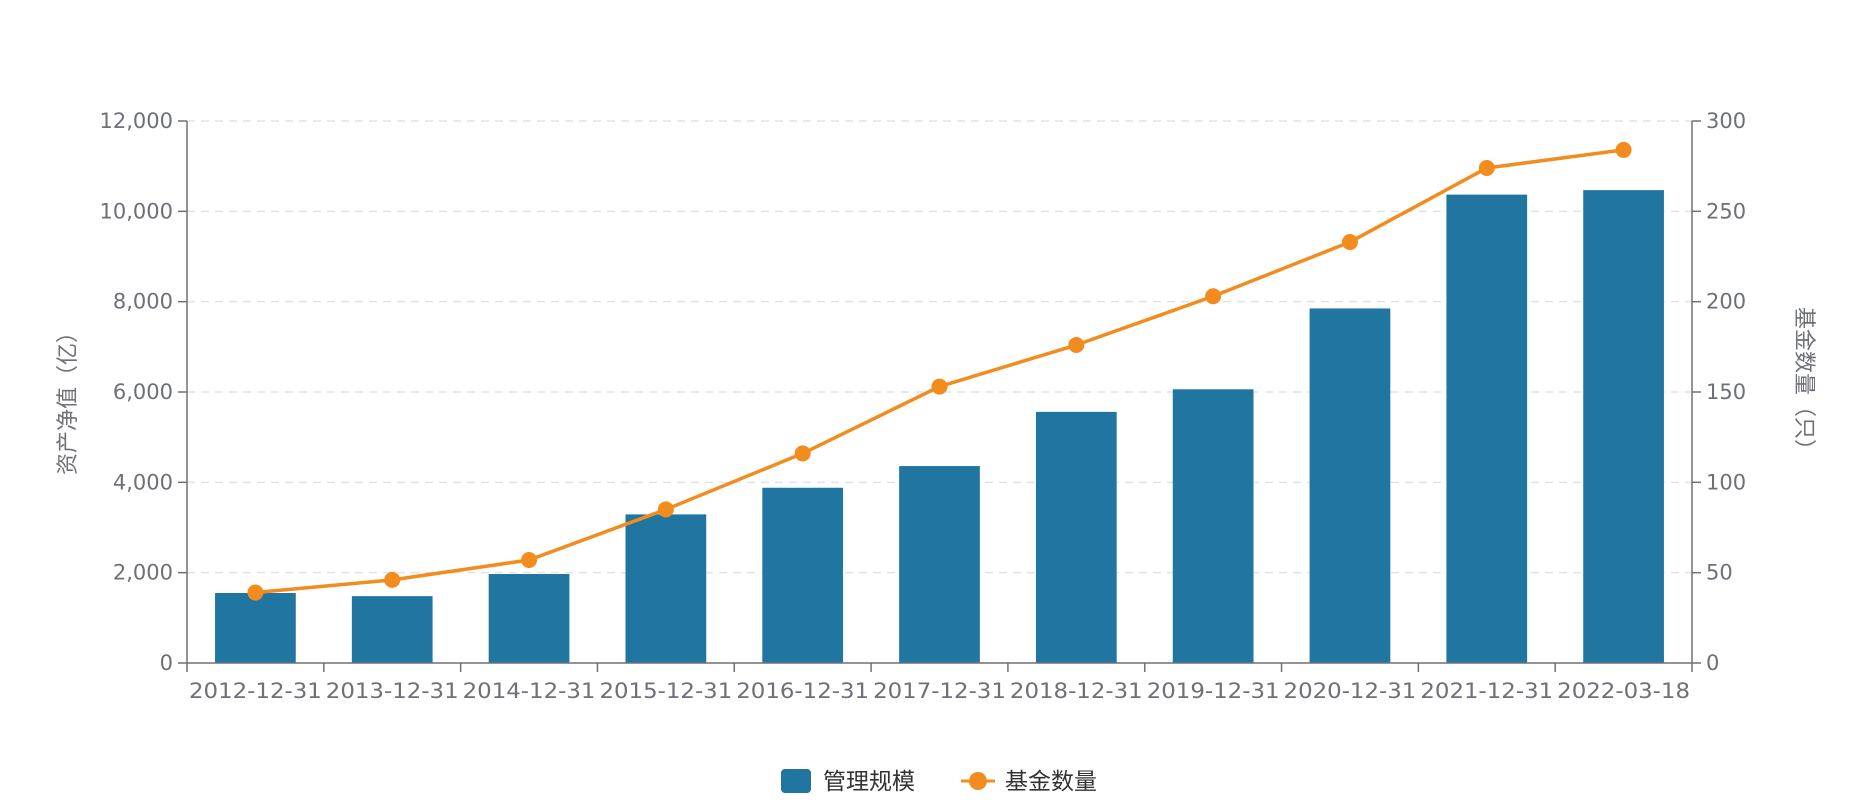 The image size is (1872, 800). Describe the element at coordinates (68, 398) in the screenshot. I see `y-left-axis-title: 资产净值（亿）` at that location.